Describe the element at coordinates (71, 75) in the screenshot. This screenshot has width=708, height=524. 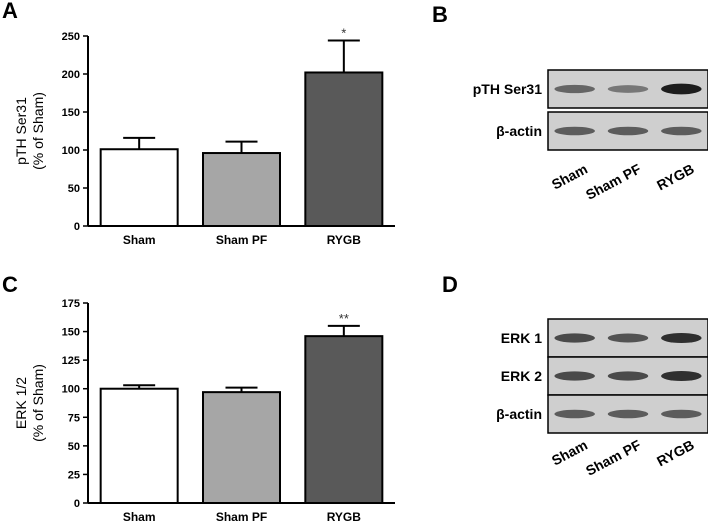
I see `y-tick-label: 200` at that location.